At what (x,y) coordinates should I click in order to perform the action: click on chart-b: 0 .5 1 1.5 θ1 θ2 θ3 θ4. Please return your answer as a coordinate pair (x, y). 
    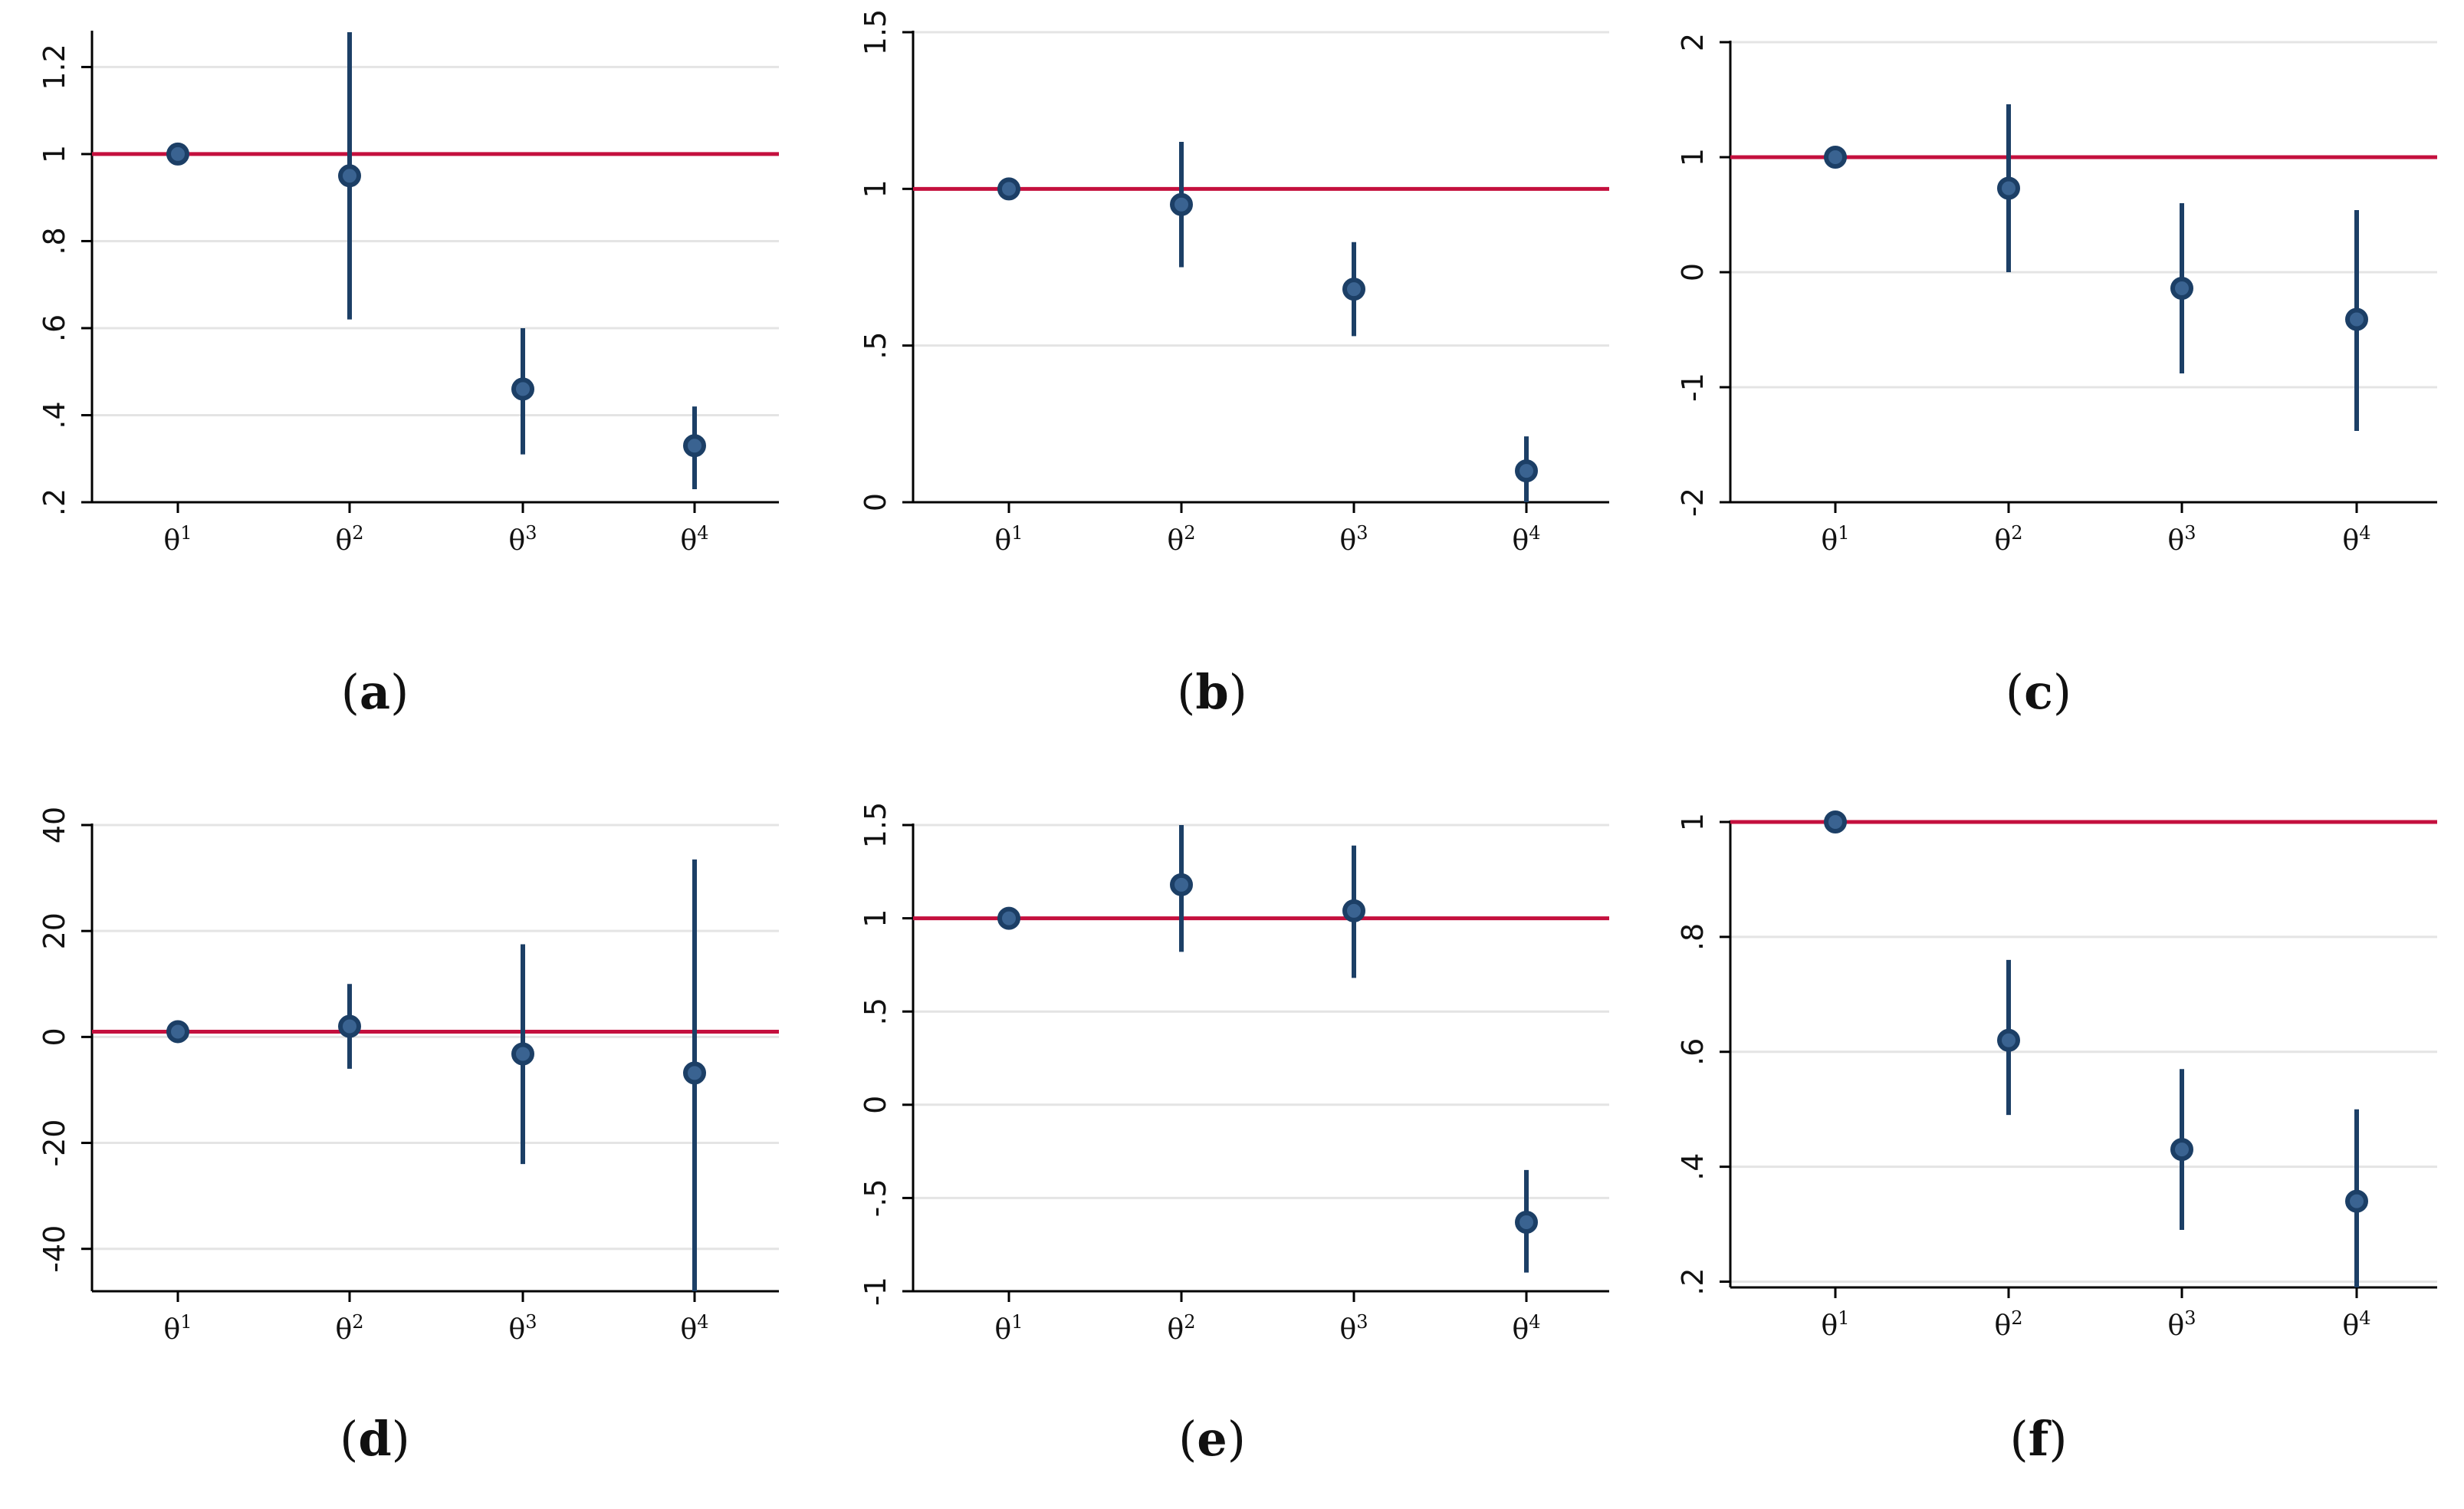
    Looking at the image, I should click on (1234, 283).